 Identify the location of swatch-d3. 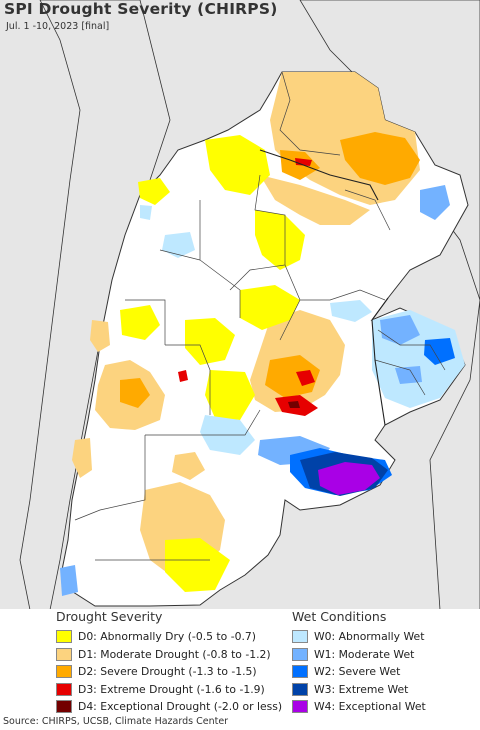
(64, 689).